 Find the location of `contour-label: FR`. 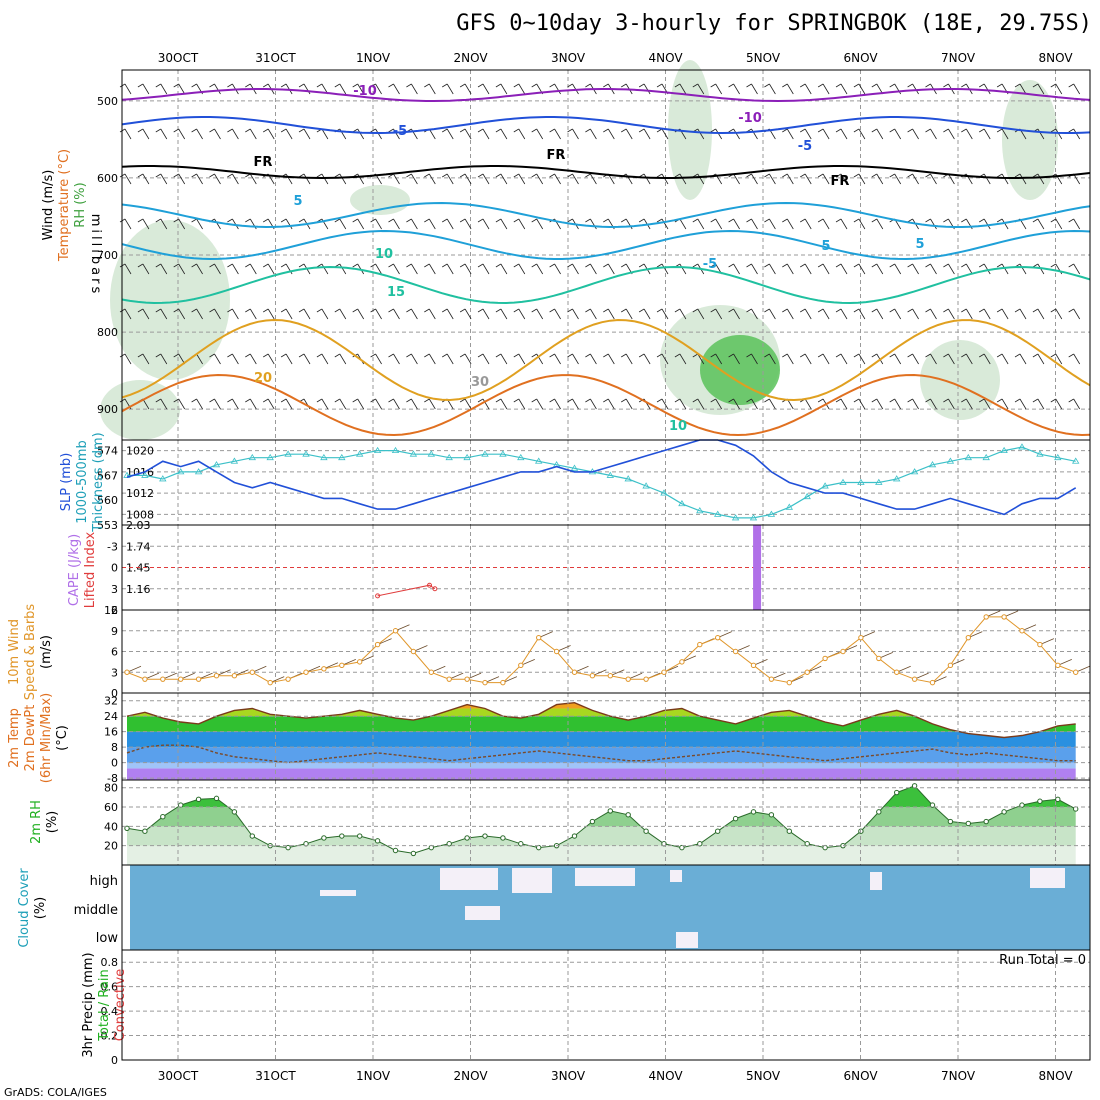

contour-label: FR is located at coordinates (263, 162).